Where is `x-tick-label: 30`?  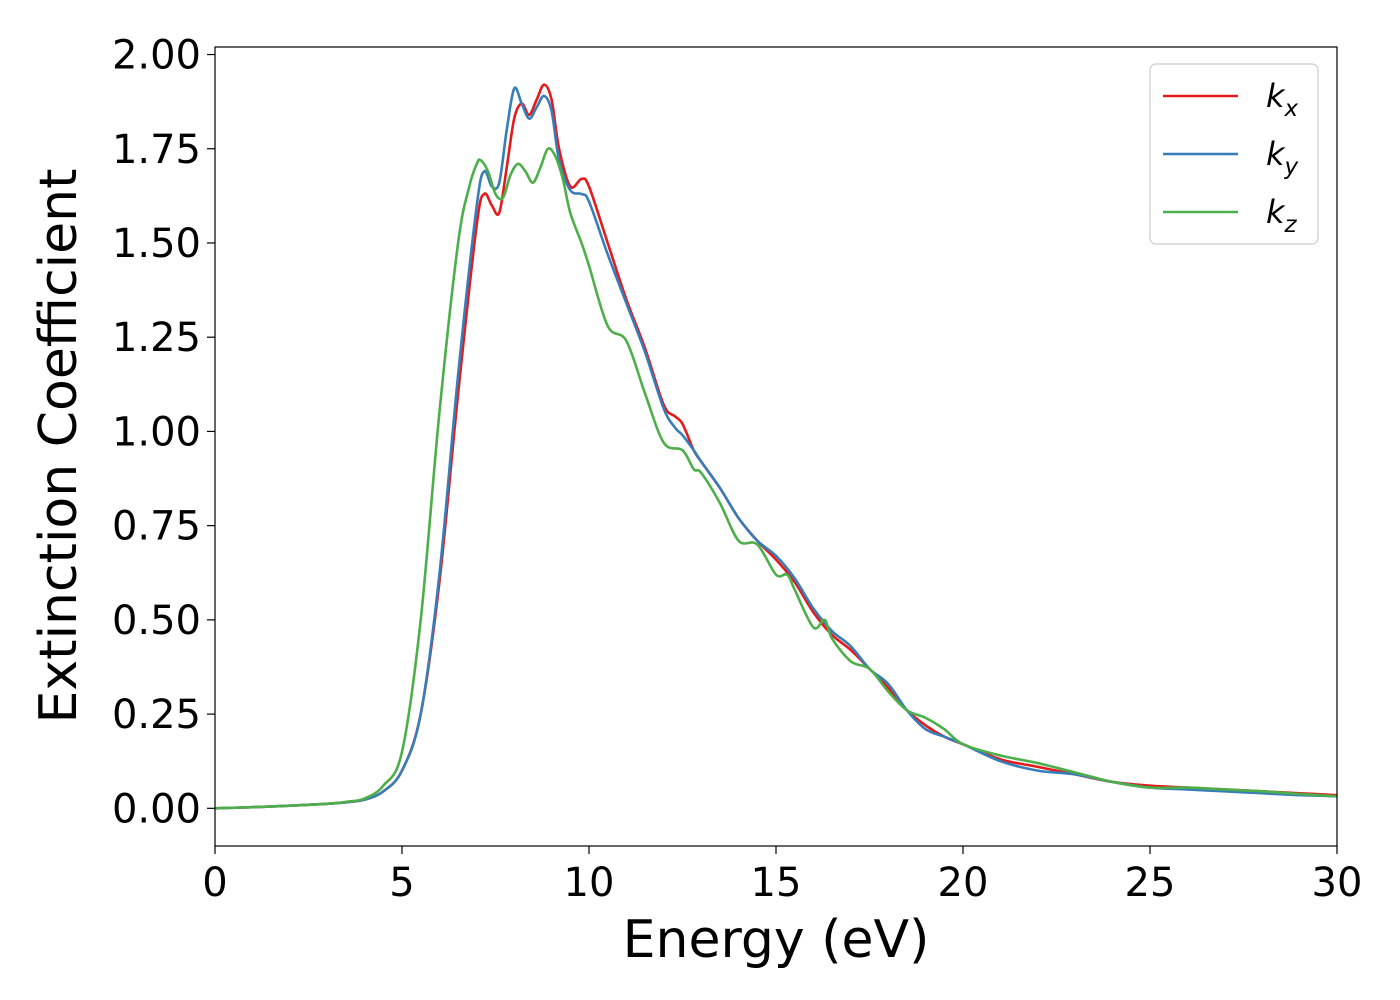 x-tick-label: 30 is located at coordinates (1337, 883).